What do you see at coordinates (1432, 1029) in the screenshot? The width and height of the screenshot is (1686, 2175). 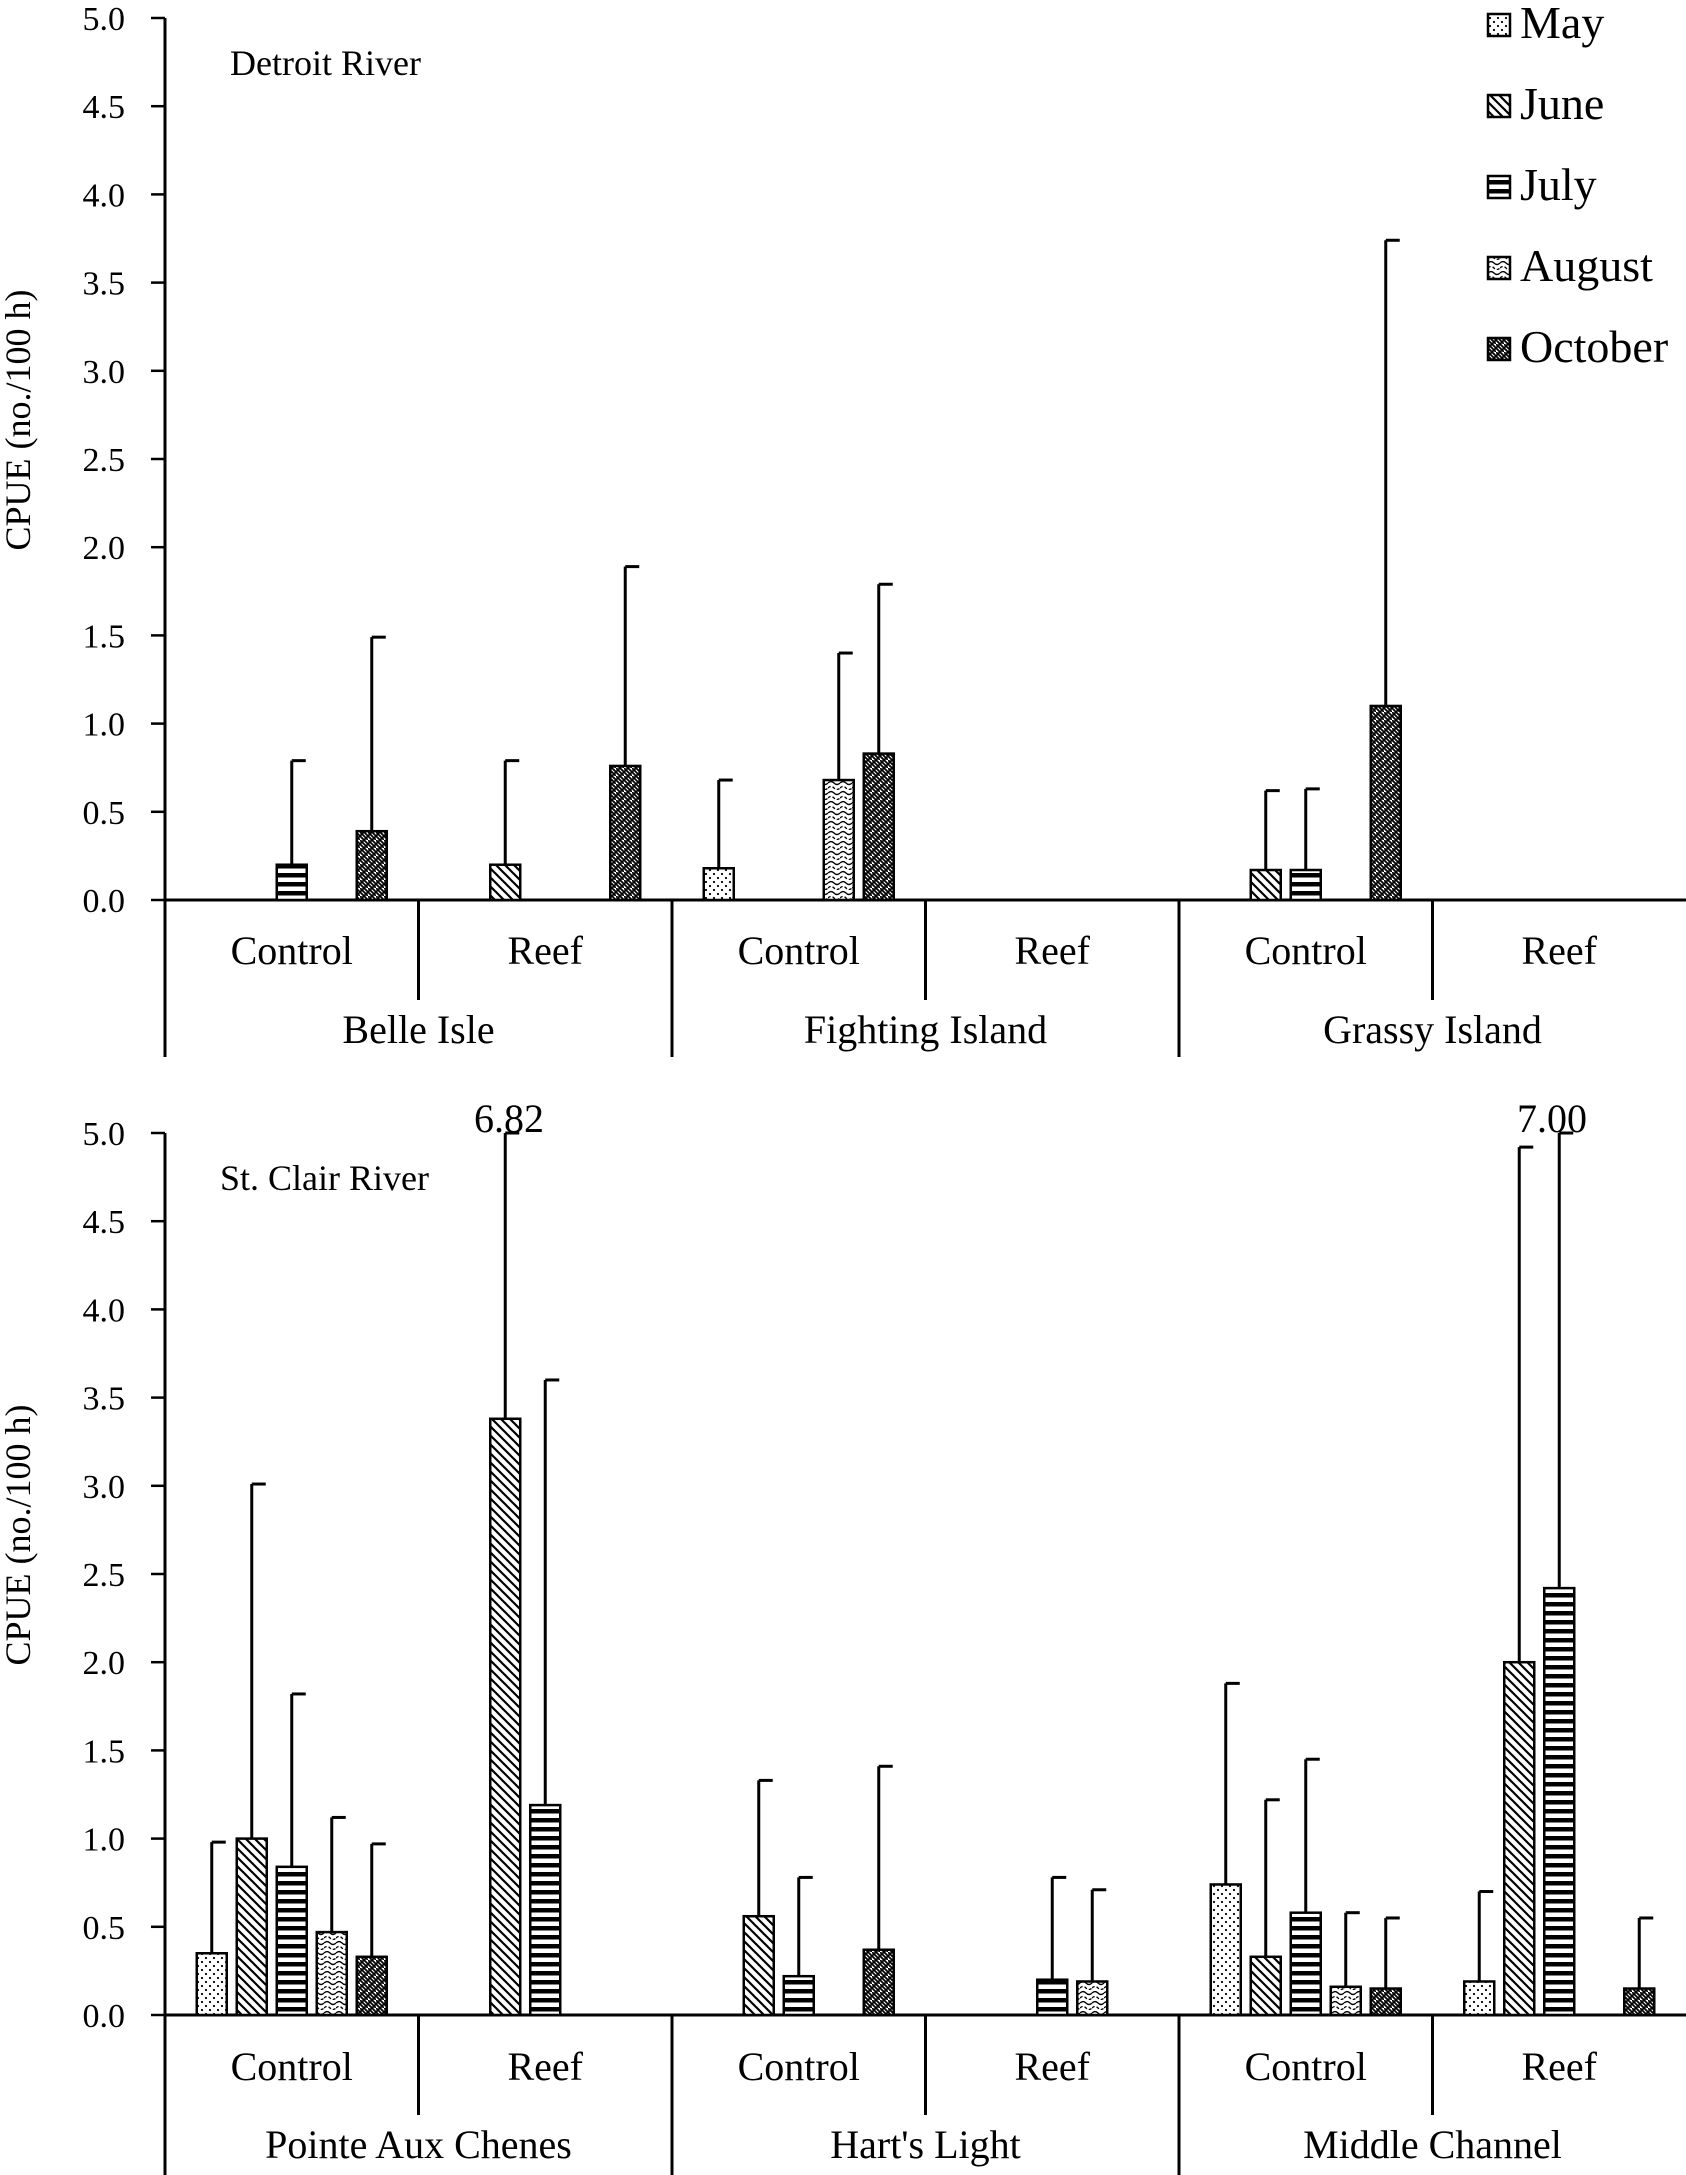 I see `group-label-grassy-island: Grassy Island` at bounding box center [1432, 1029].